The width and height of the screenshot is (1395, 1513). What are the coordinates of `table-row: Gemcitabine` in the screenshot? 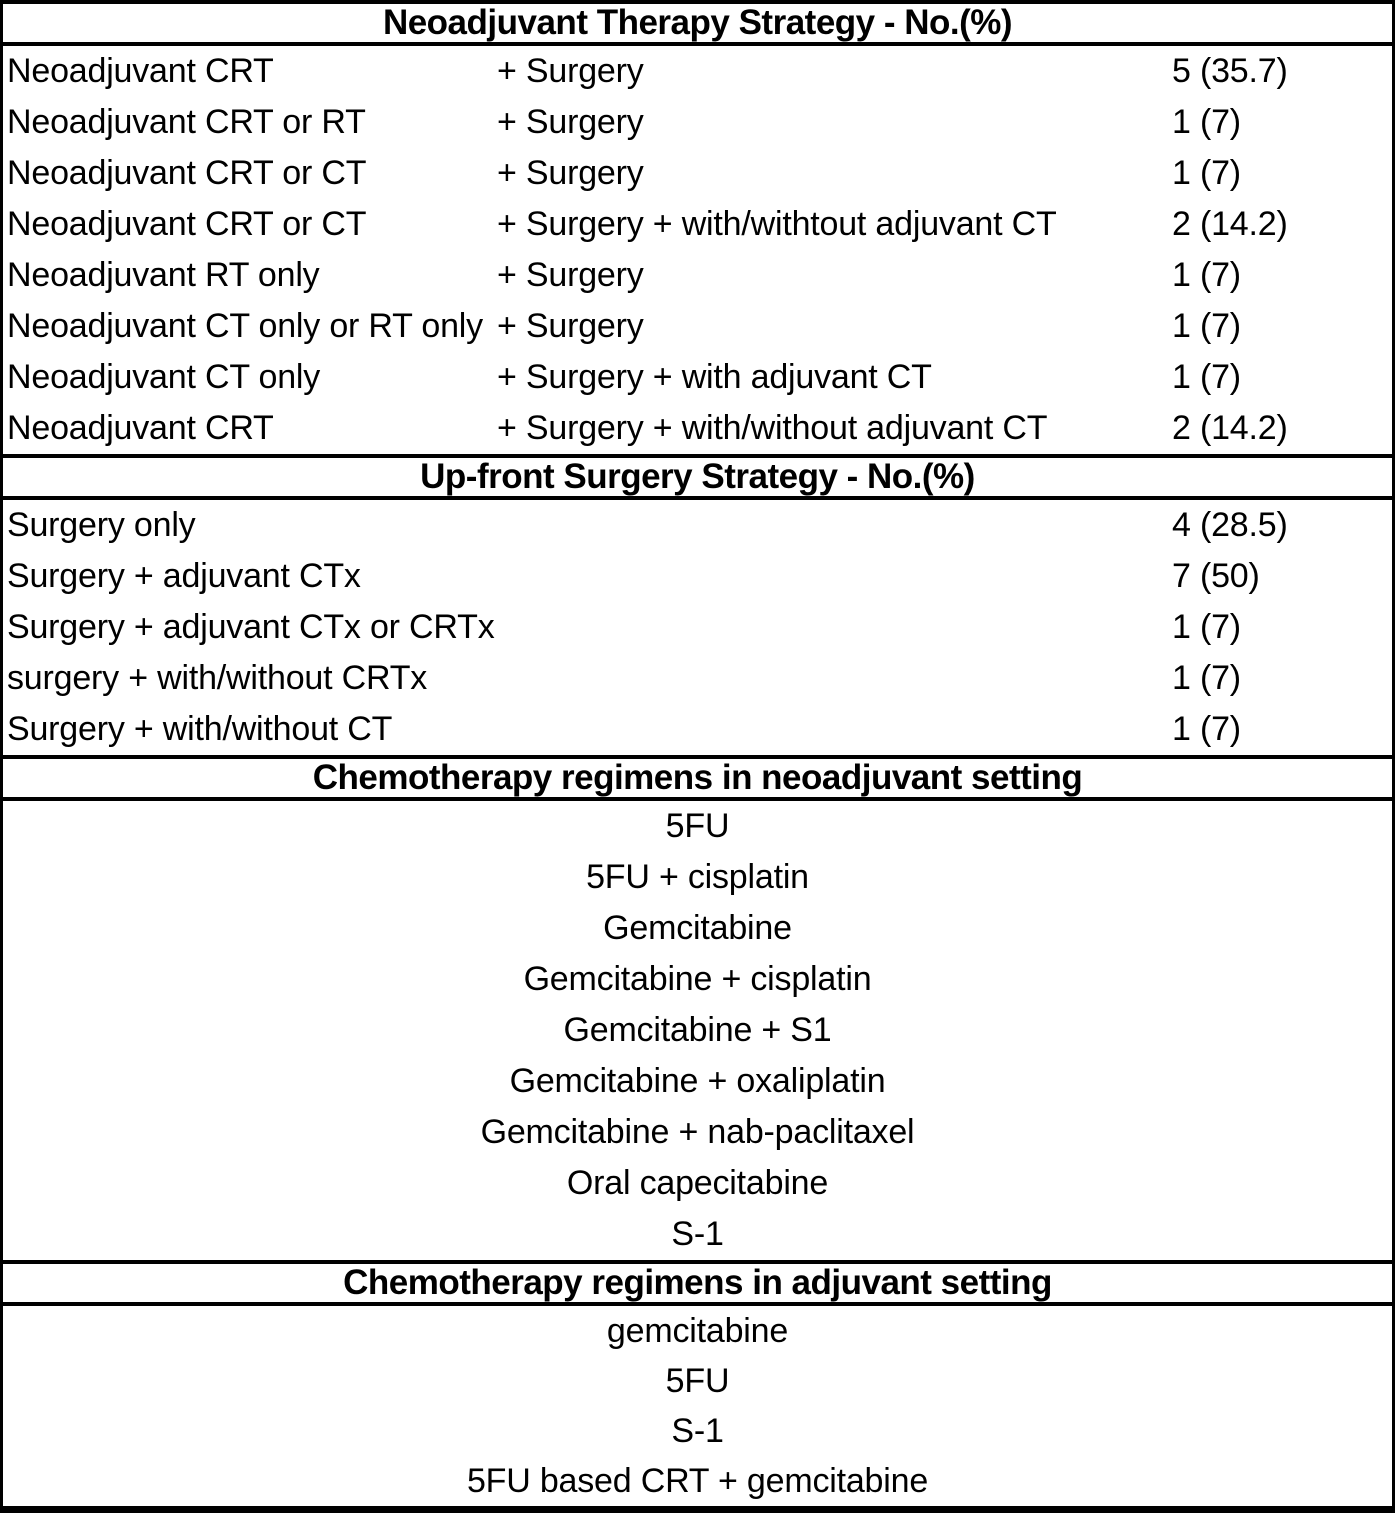 It's located at (697, 928).